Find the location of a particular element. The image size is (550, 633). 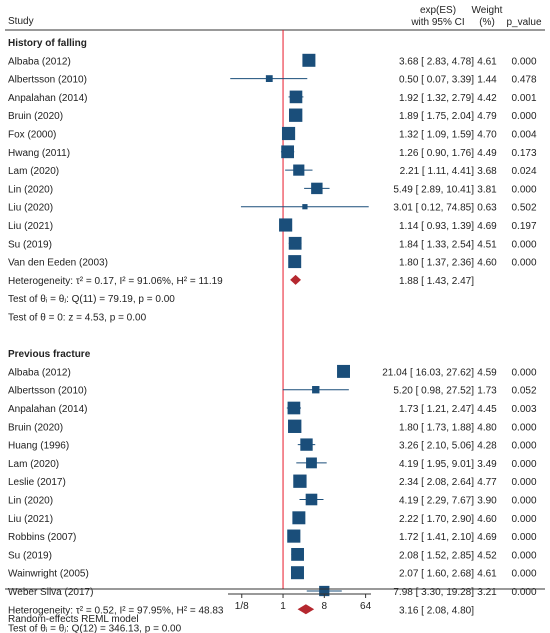

header-pvalue: p_value is located at coordinates (523, 22).